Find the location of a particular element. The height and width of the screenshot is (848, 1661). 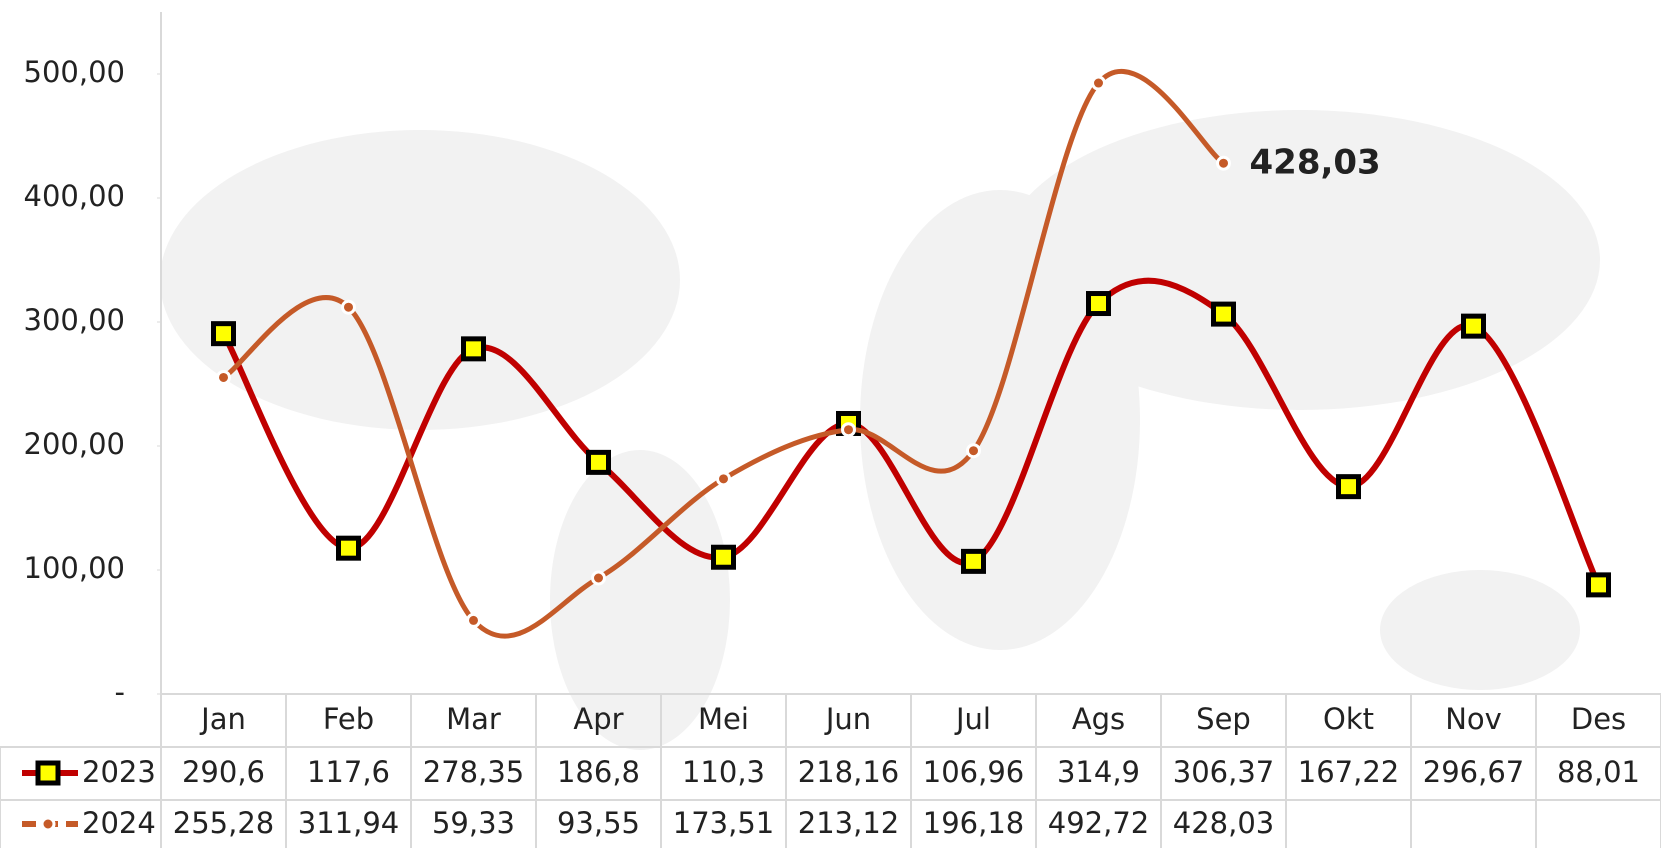

table-cell: 218,16 is located at coordinates (848, 772).